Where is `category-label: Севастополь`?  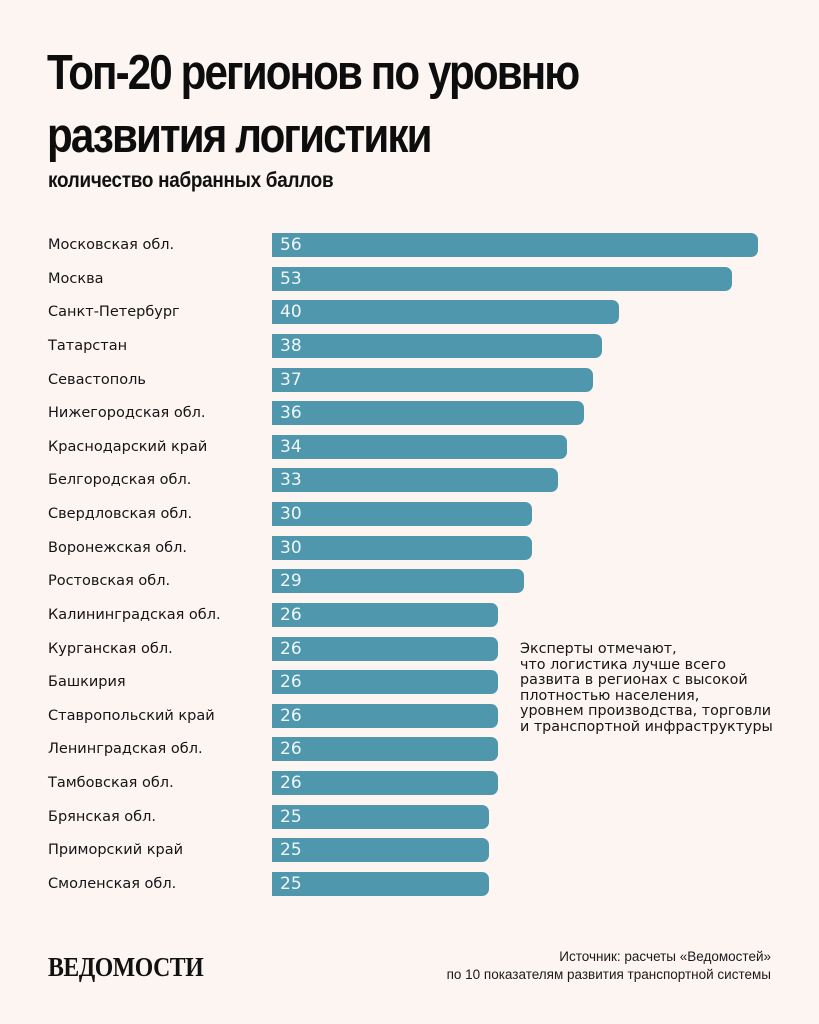 category-label: Севастополь is located at coordinates (97, 380).